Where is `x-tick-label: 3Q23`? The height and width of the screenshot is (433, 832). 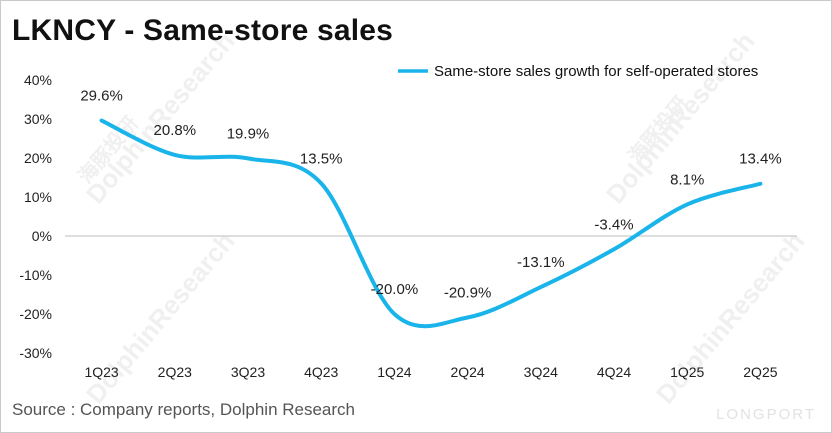 x-tick-label: 3Q23 is located at coordinates (248, 372).